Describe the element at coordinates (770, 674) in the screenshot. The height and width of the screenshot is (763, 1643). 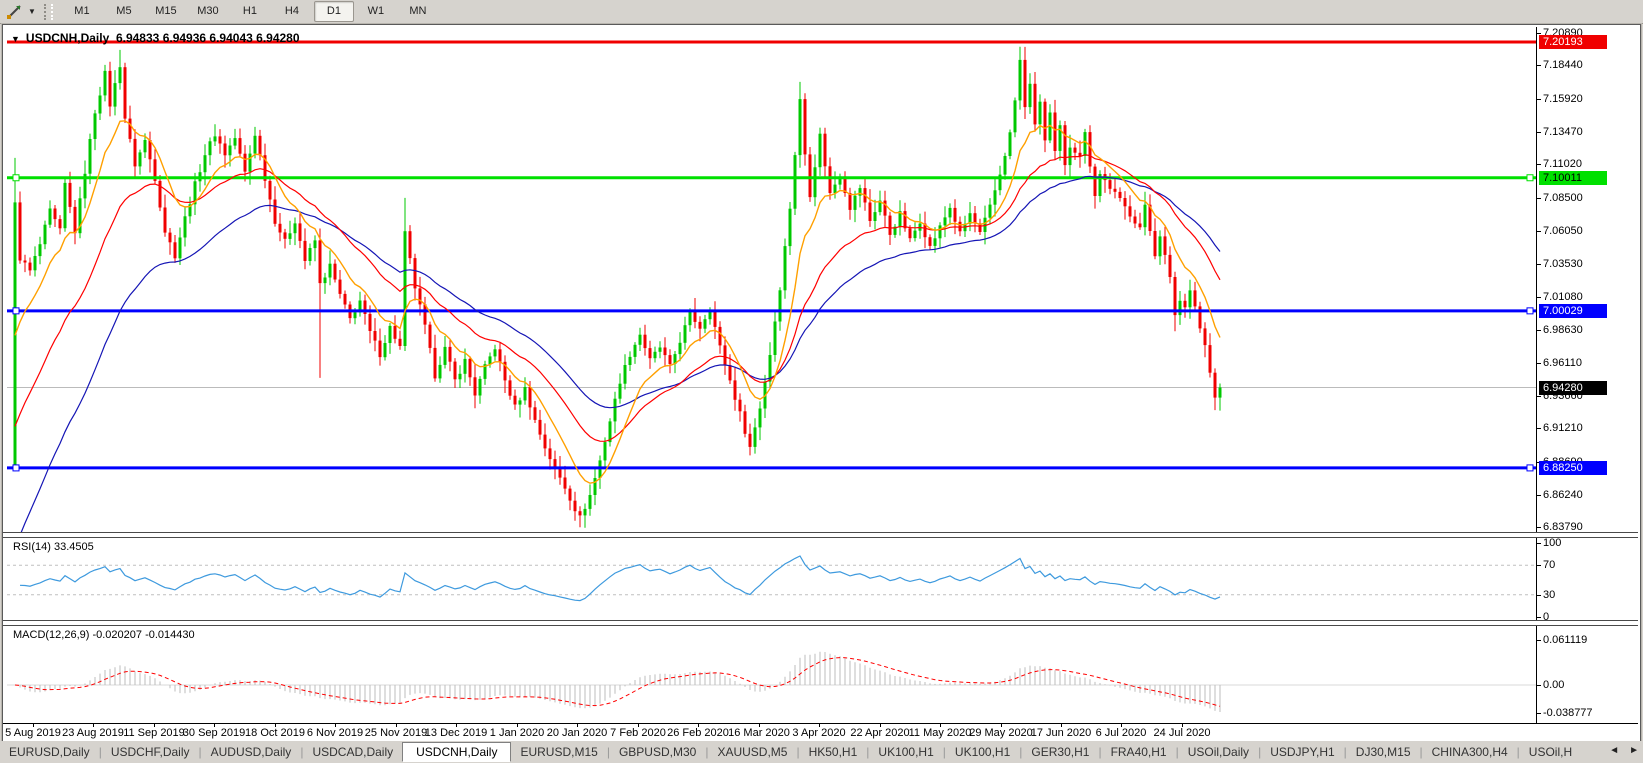
I see `macd-indicator-canvas` at that location.